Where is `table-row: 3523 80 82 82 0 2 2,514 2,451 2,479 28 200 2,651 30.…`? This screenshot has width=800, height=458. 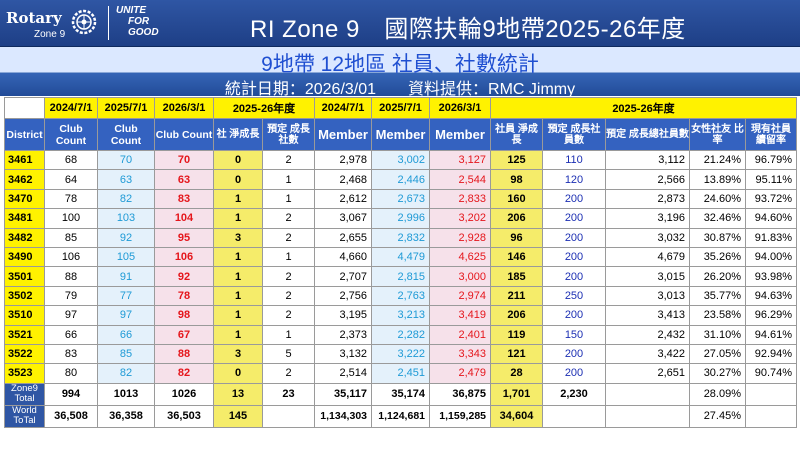 table-row: 3523 80 82 82 0 2 2,514 2,451 2,479 28 200 2,651 30.… is located at coordinates (401, 373).